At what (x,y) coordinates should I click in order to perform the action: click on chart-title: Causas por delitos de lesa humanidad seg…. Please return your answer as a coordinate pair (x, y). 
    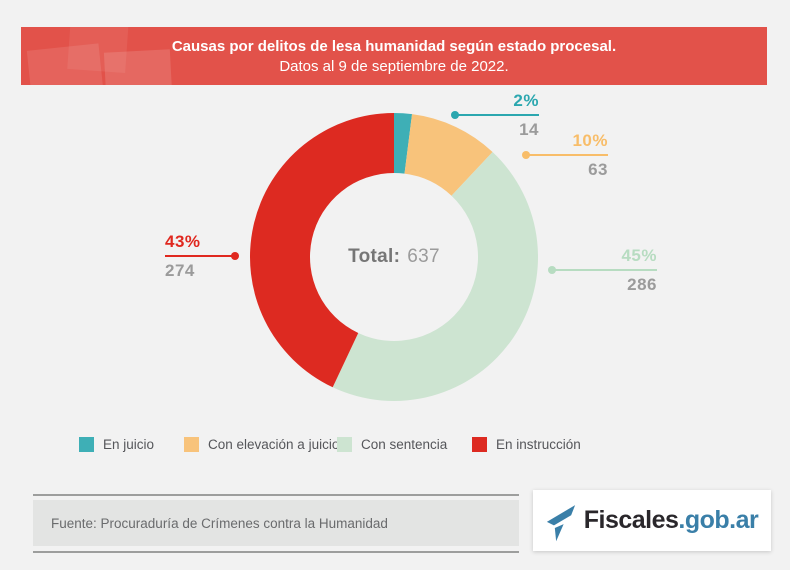
    Looking at the image, I should click on (394, 46).